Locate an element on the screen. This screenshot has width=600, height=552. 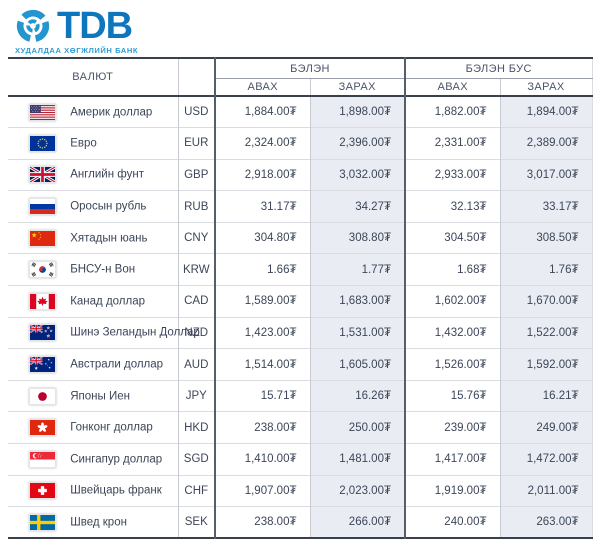
currency-name: Канад доллар is located at coordinates (108, 301).